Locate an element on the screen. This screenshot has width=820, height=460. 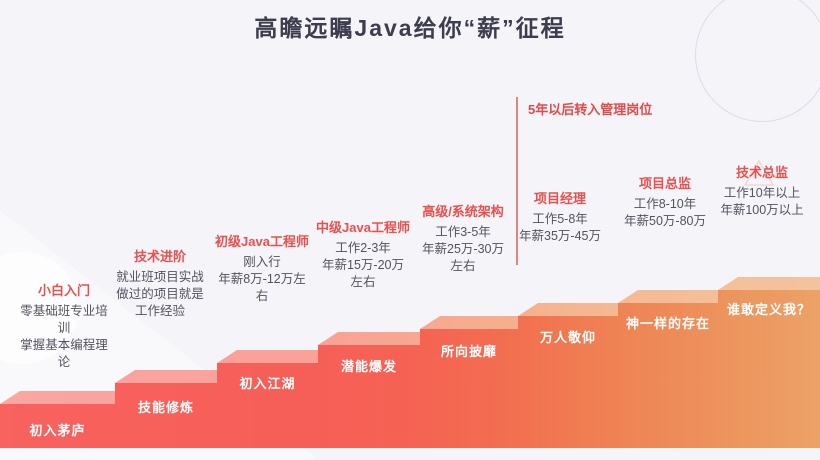
stage-title: 项目总监 is located at coordinates (664, 183).